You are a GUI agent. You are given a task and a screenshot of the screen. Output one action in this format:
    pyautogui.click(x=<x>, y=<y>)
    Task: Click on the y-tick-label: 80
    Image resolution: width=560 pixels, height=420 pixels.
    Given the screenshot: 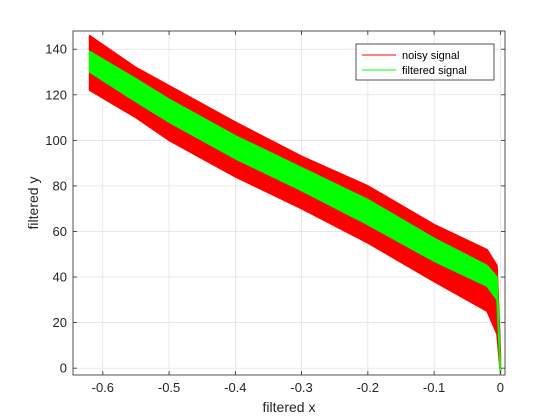 What is the action you would take?
    pyautogui.click(x=60, y=185)
    